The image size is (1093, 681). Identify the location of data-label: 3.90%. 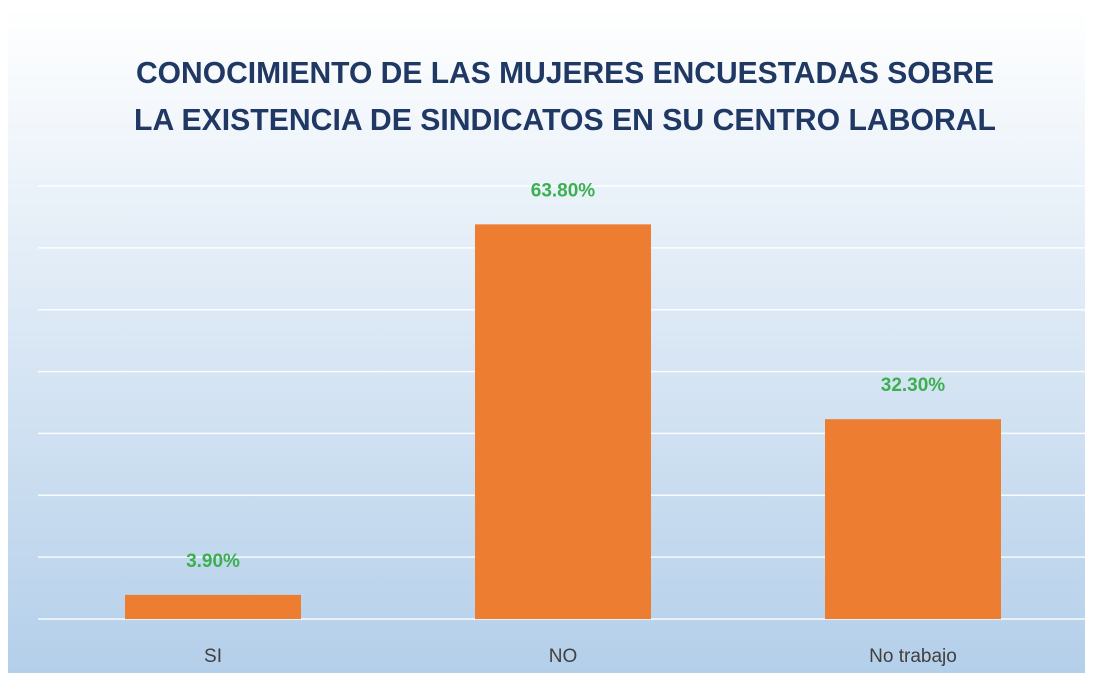
(213, 561).